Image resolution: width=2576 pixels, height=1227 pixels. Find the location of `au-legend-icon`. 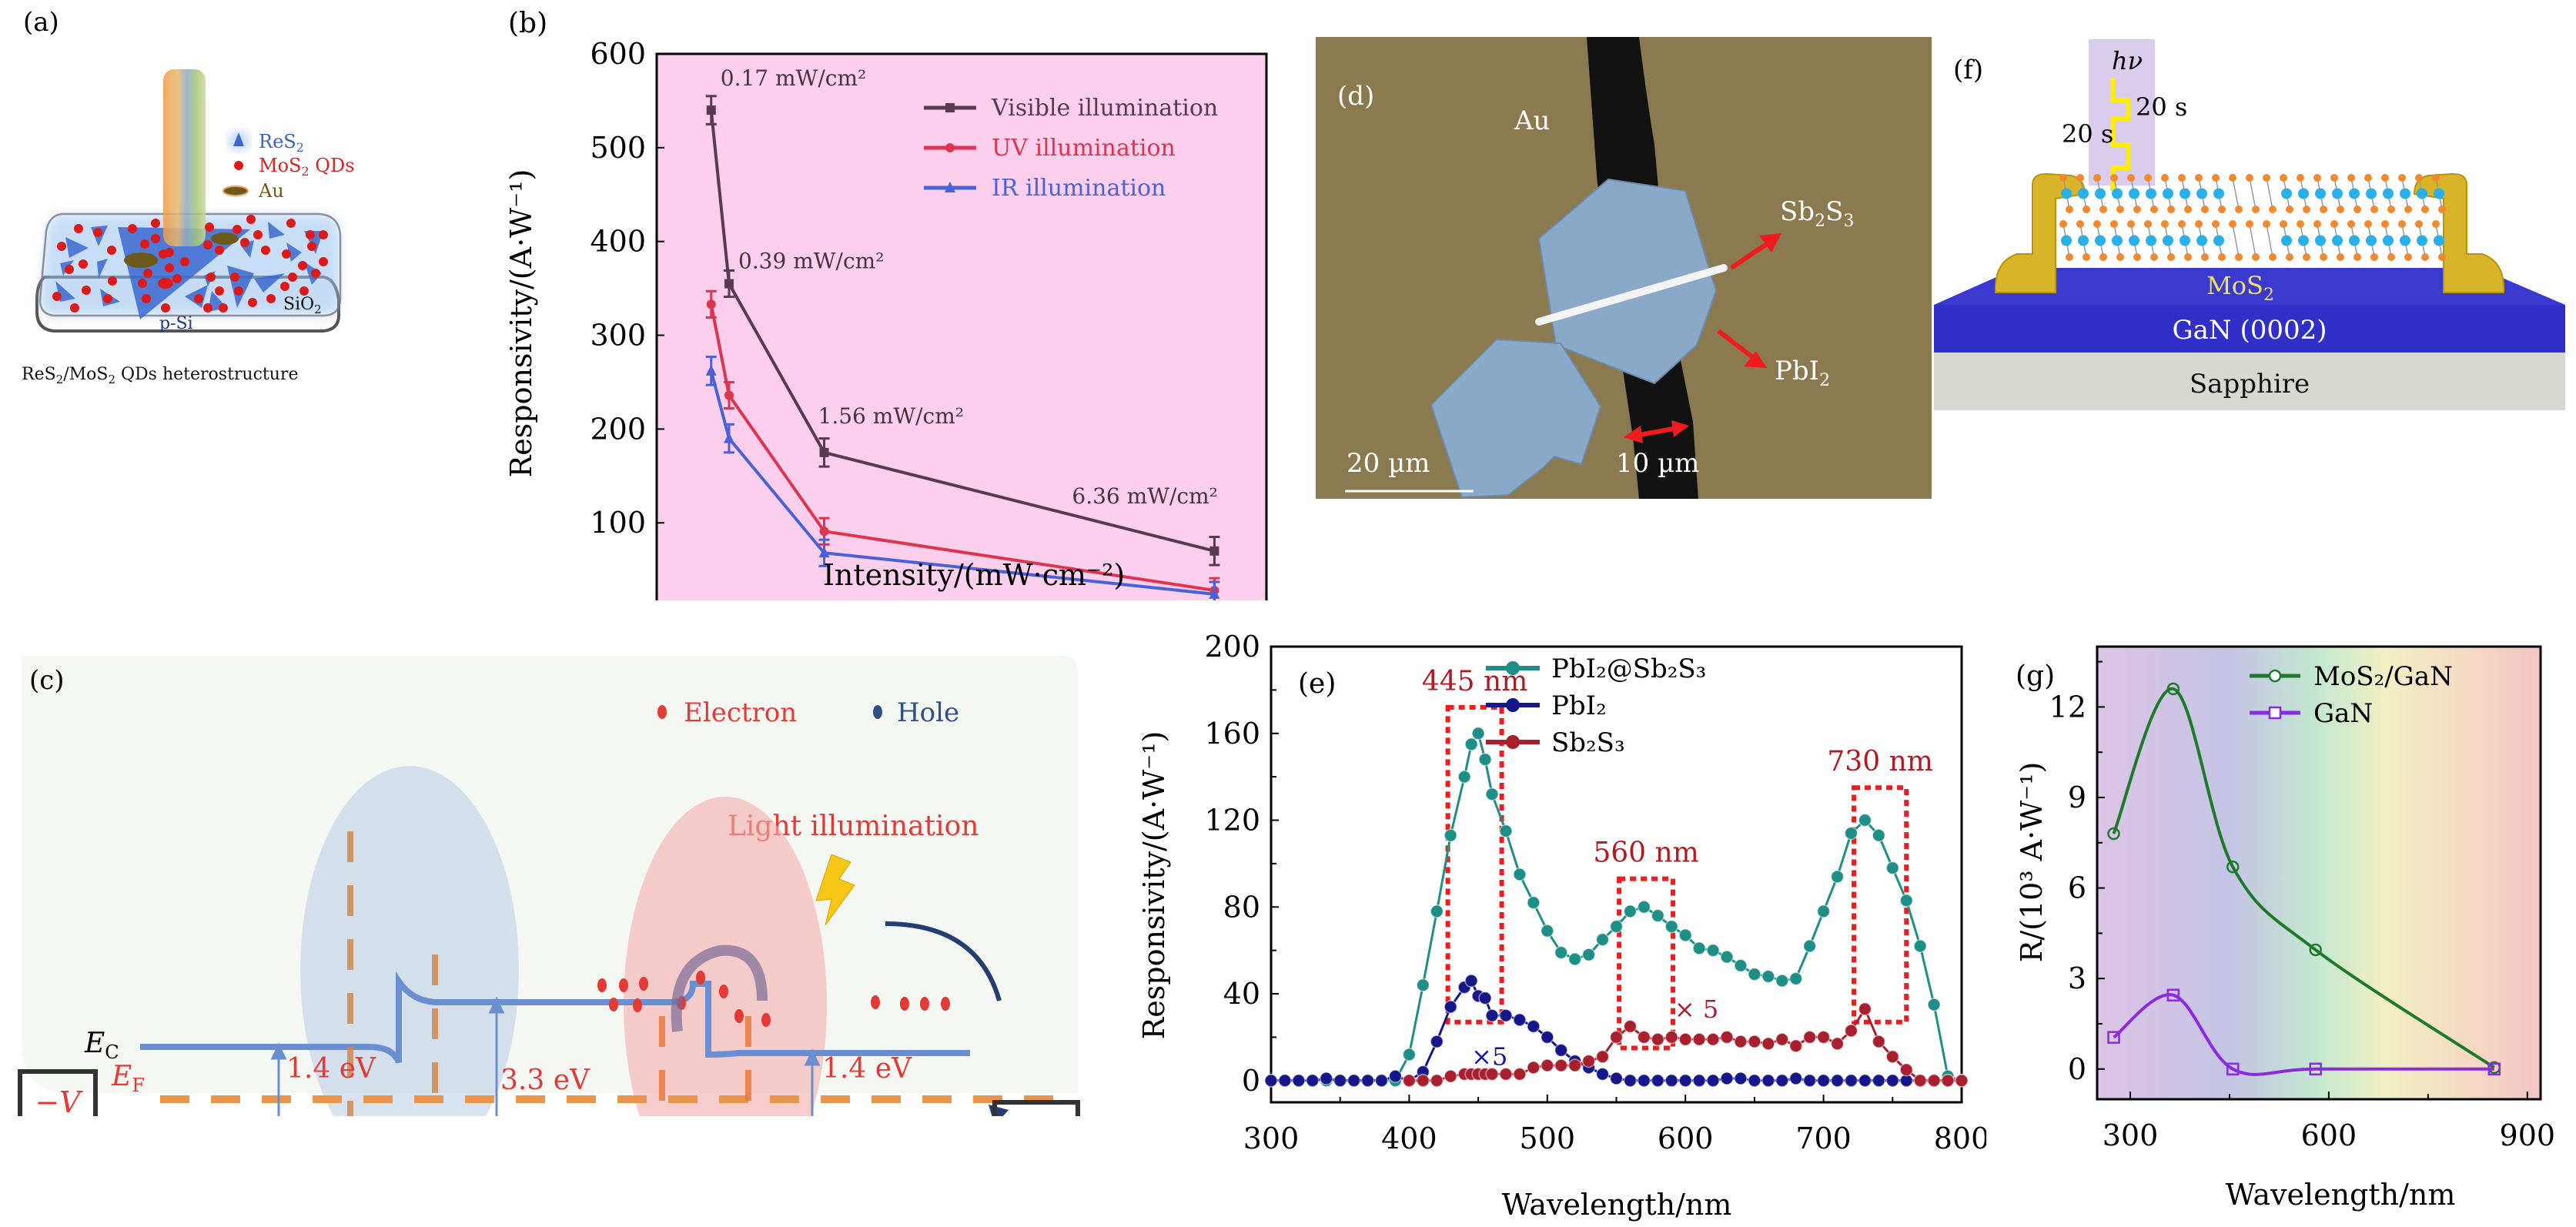

au-legend-icon is located at coordinates (235, 191).